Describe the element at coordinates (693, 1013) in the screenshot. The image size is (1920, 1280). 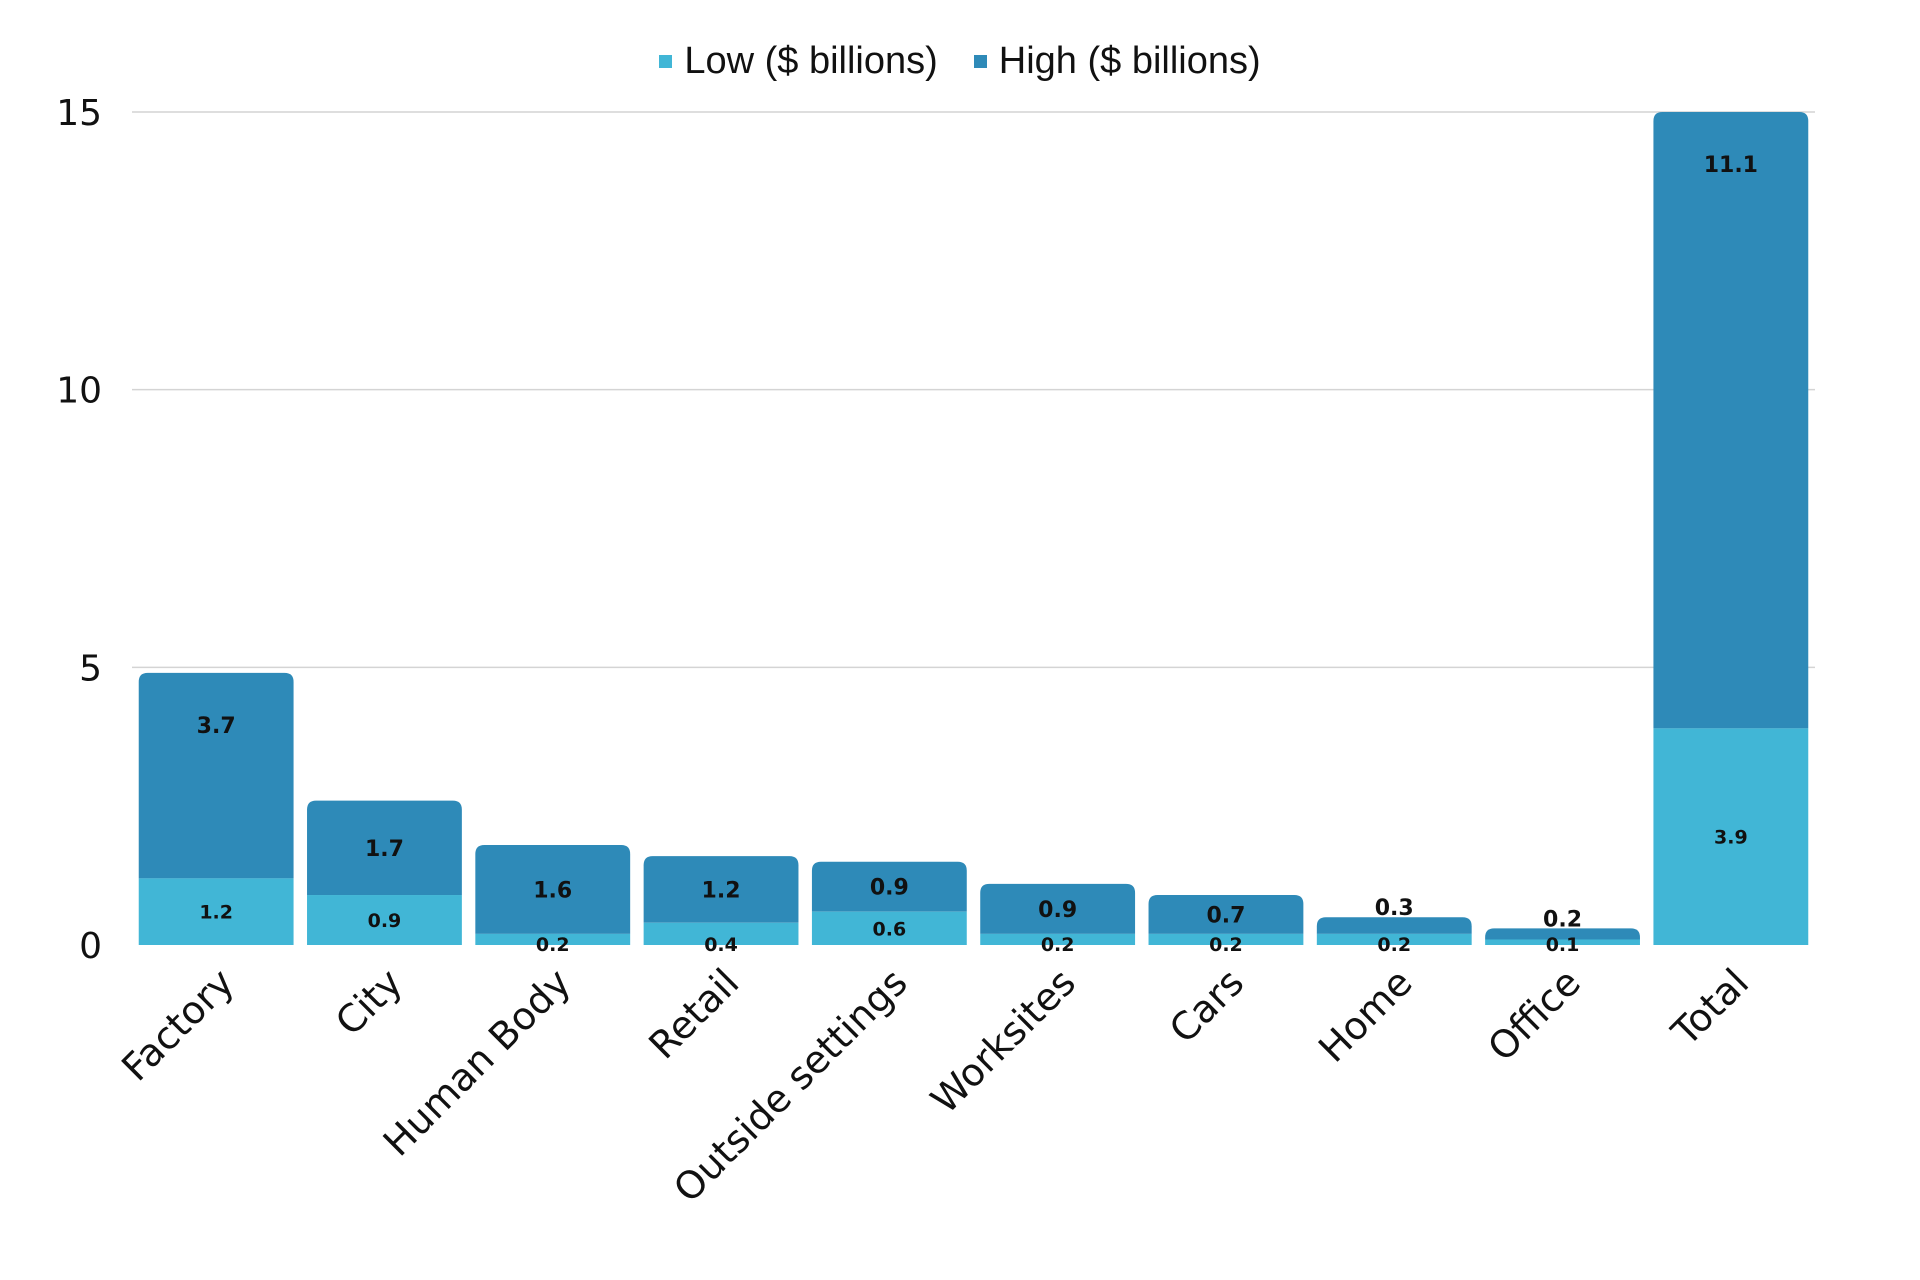
I see `x-tick-label: Retail` at that location.